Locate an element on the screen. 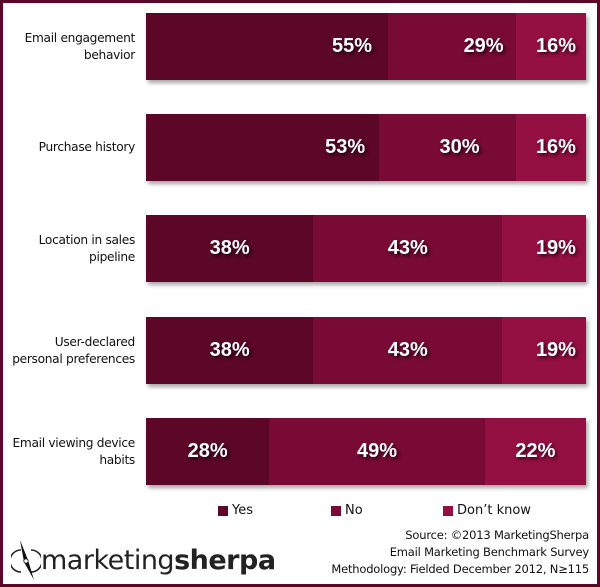  logo-wordmark: marketingsherpa is located at coordinates (158, 560).